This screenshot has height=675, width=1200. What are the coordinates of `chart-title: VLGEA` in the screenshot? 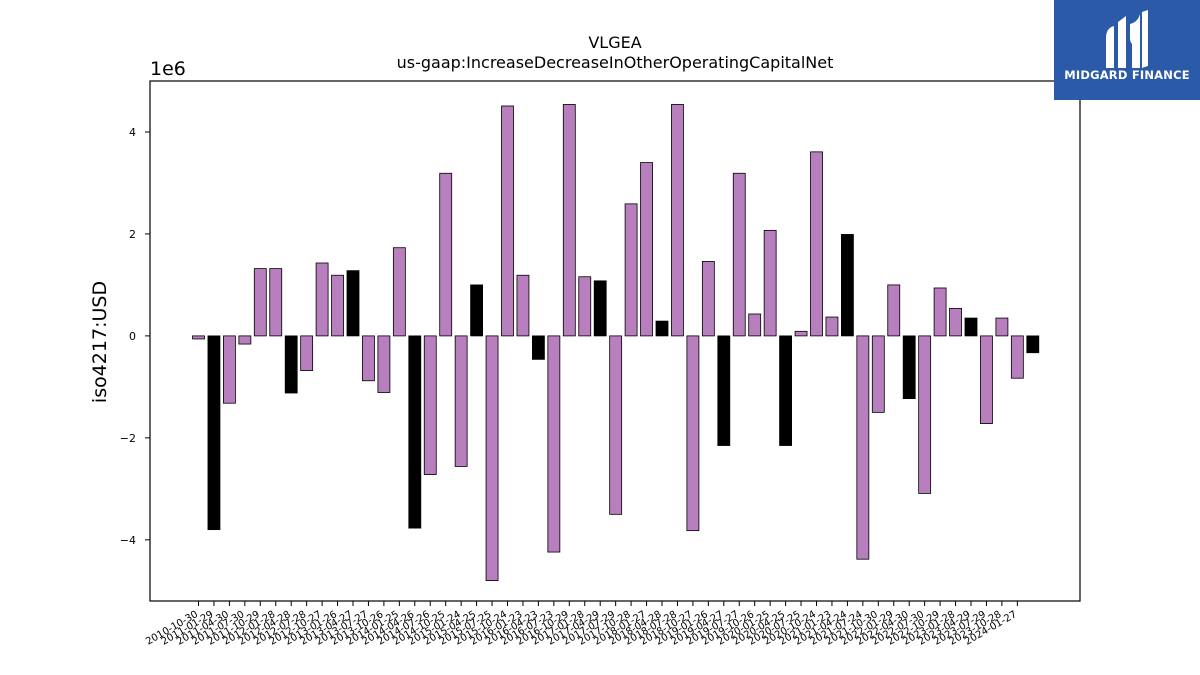 It's located at (614, 42).